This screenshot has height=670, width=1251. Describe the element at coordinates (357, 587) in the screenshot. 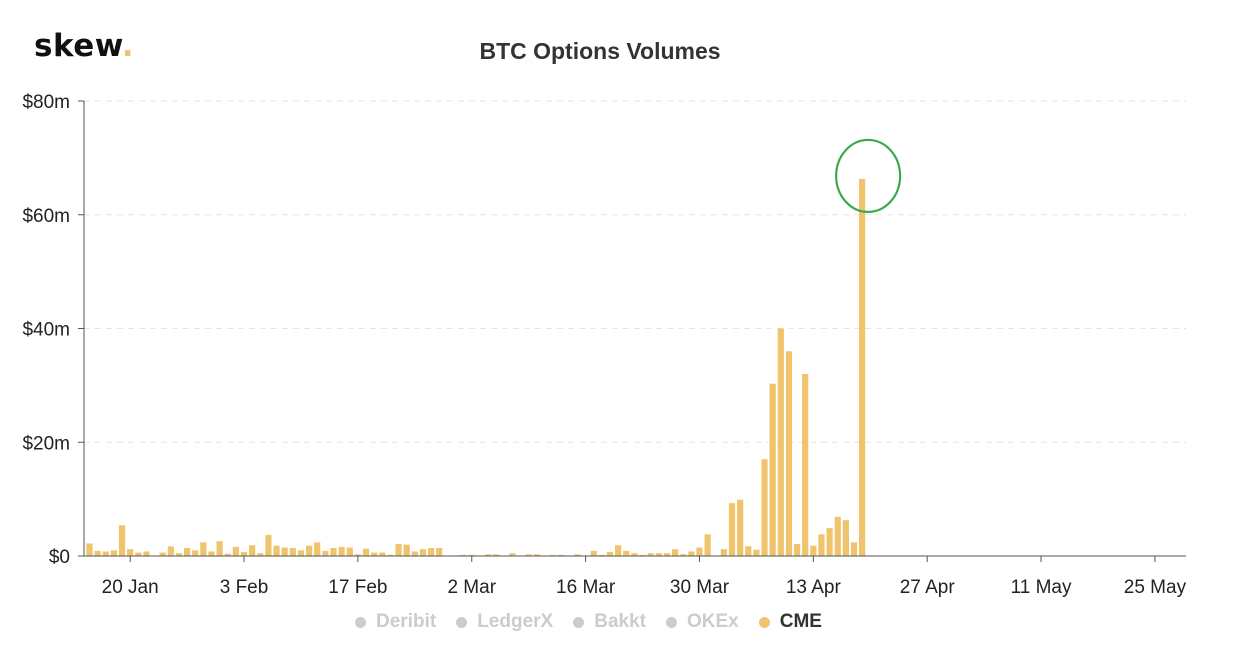

I see `x-tick-label: 17 Feb` at that location.